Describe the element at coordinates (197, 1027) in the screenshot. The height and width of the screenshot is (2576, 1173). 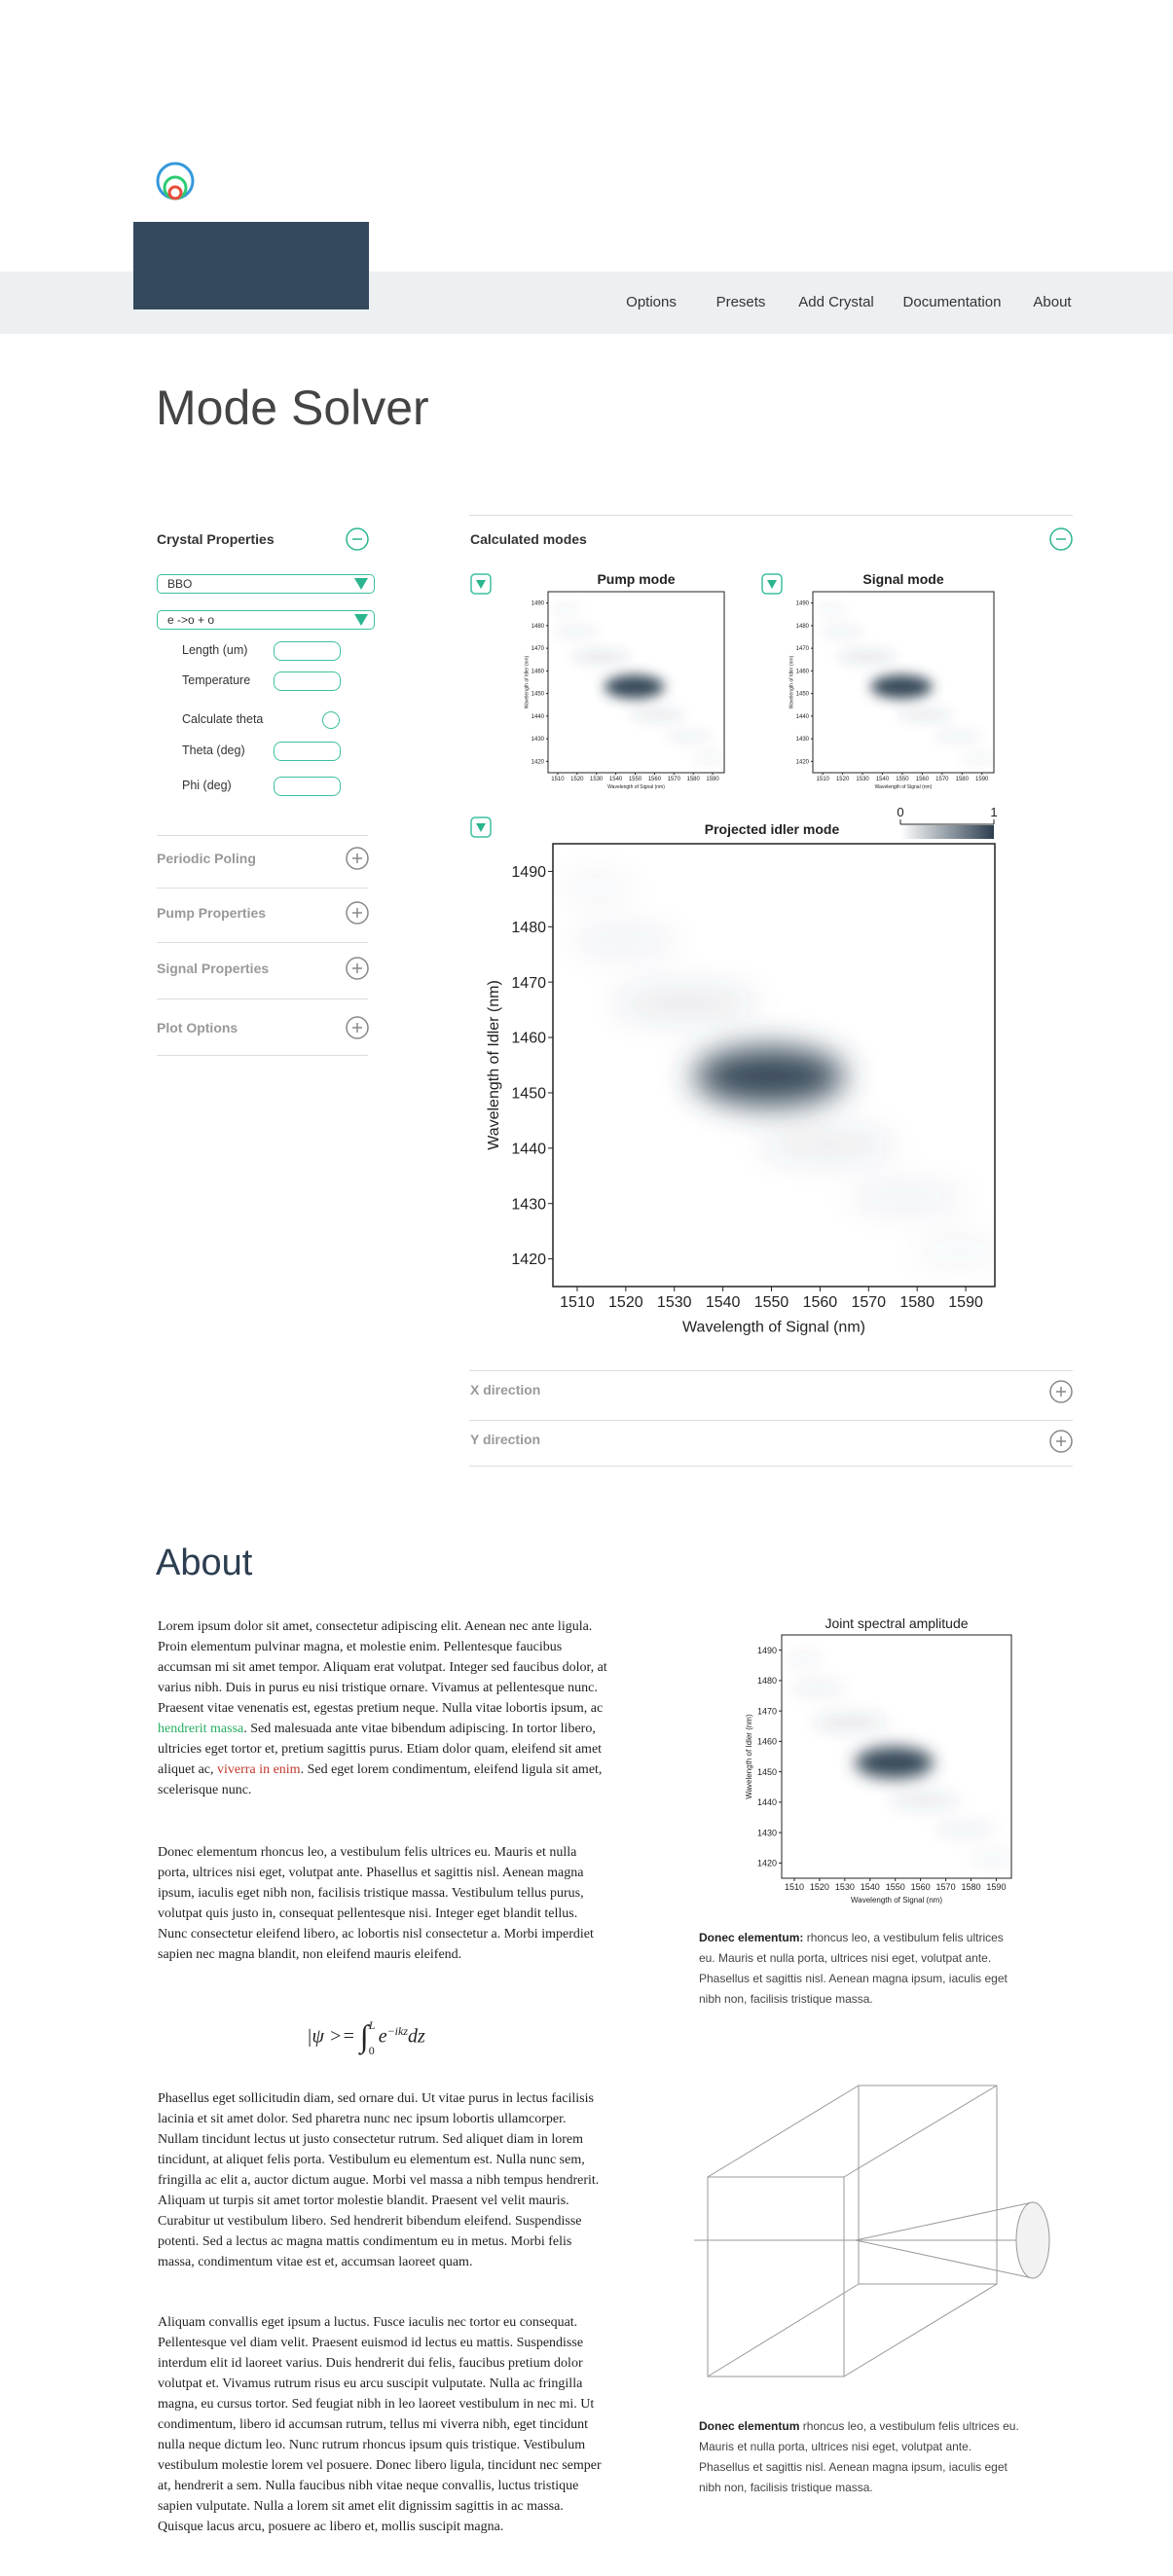
I see `section-heading: Plot Options` at that location.